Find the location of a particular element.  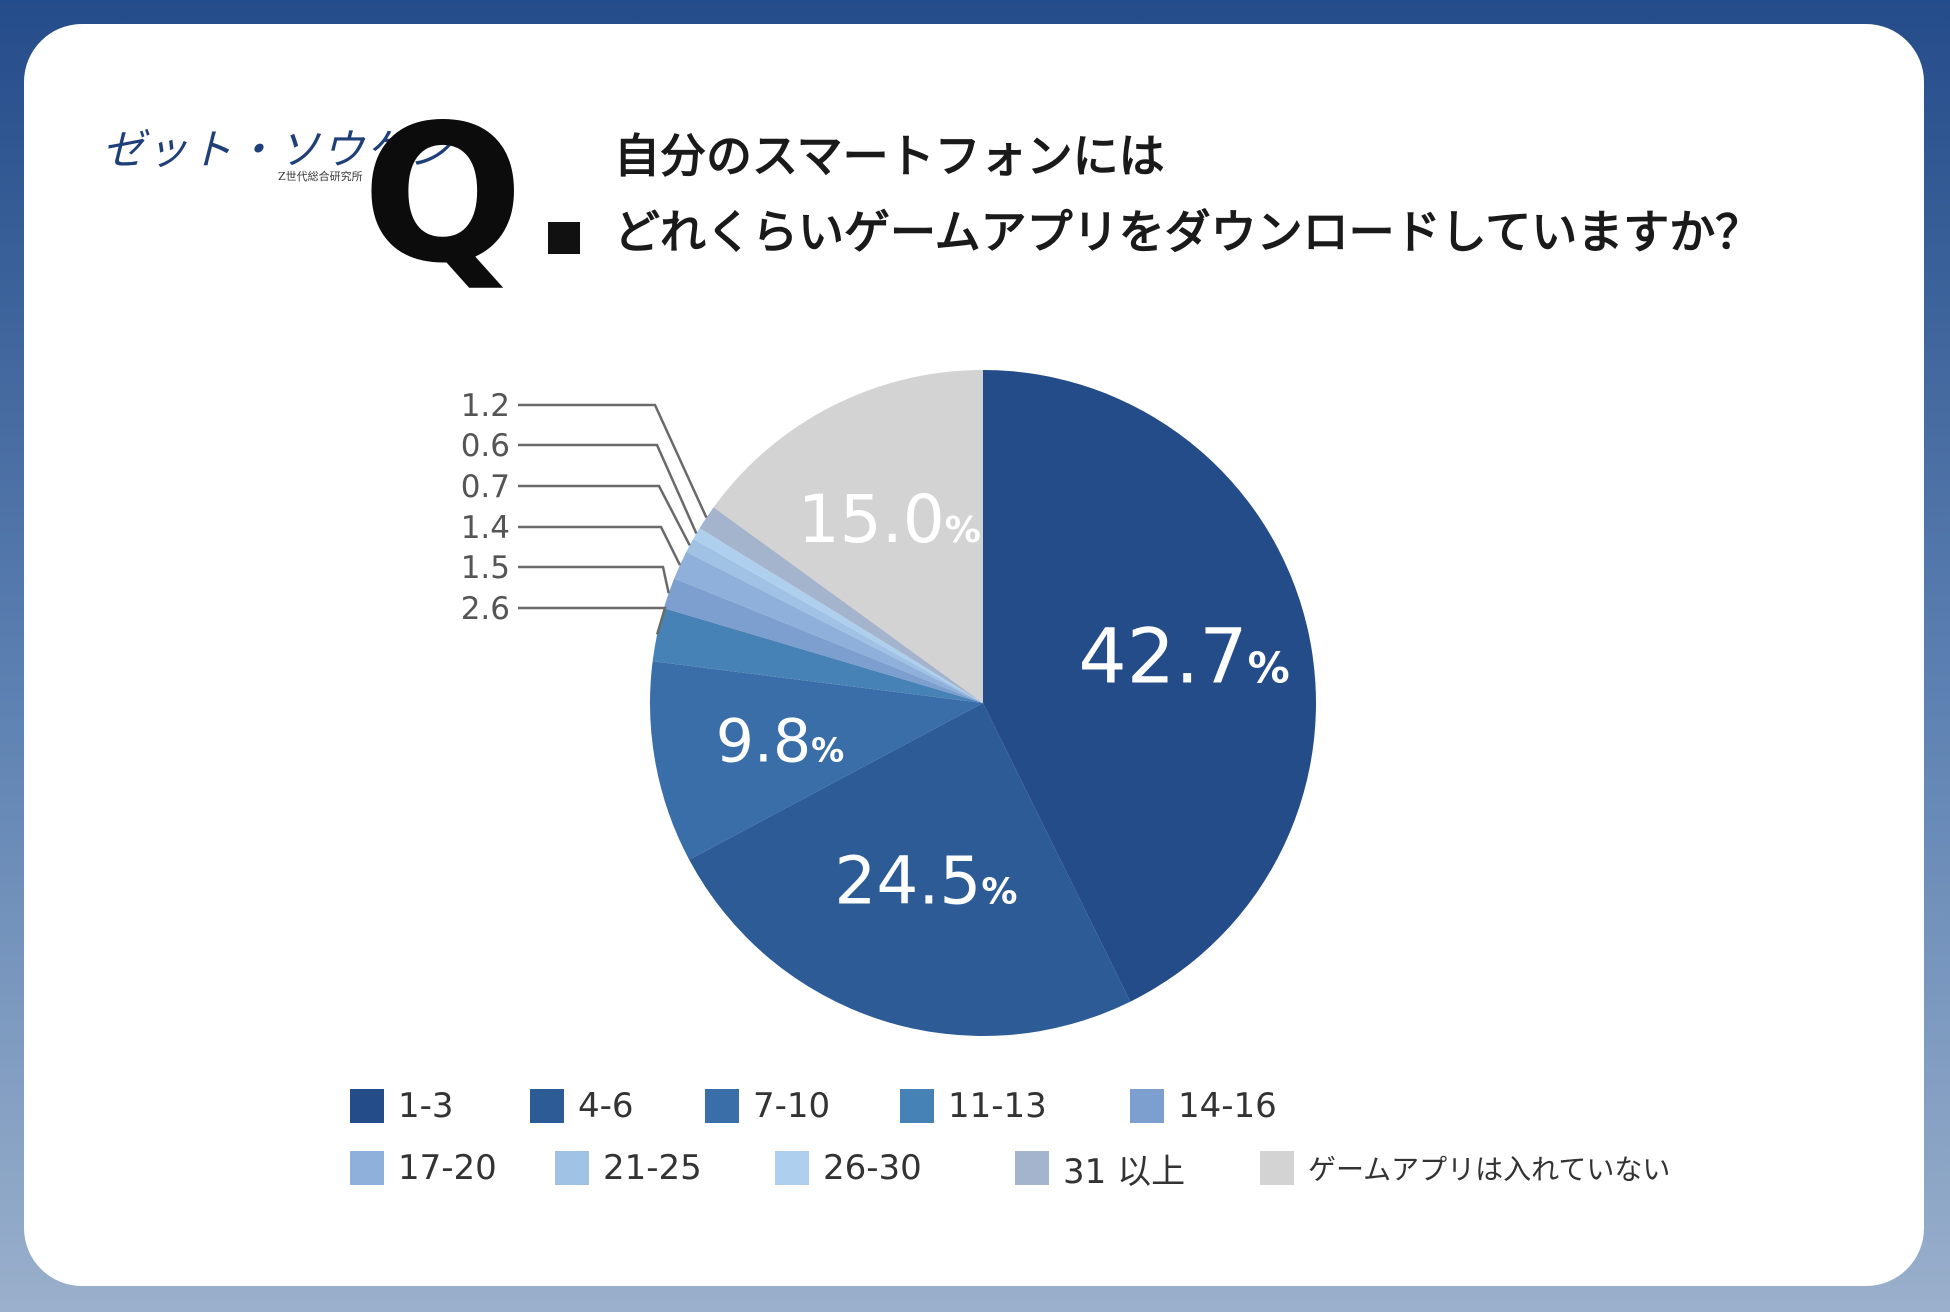

legend-label: 21-25 is located at coordinates (652, 1168).